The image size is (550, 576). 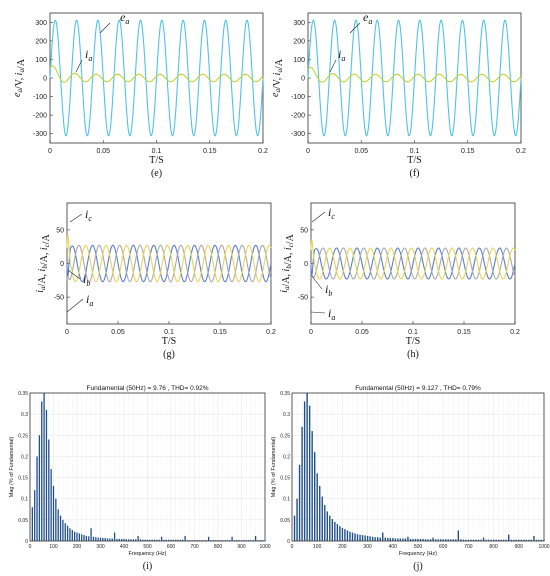 I want to click on x-tick-label: 0.1, so click(x=415, y=151).